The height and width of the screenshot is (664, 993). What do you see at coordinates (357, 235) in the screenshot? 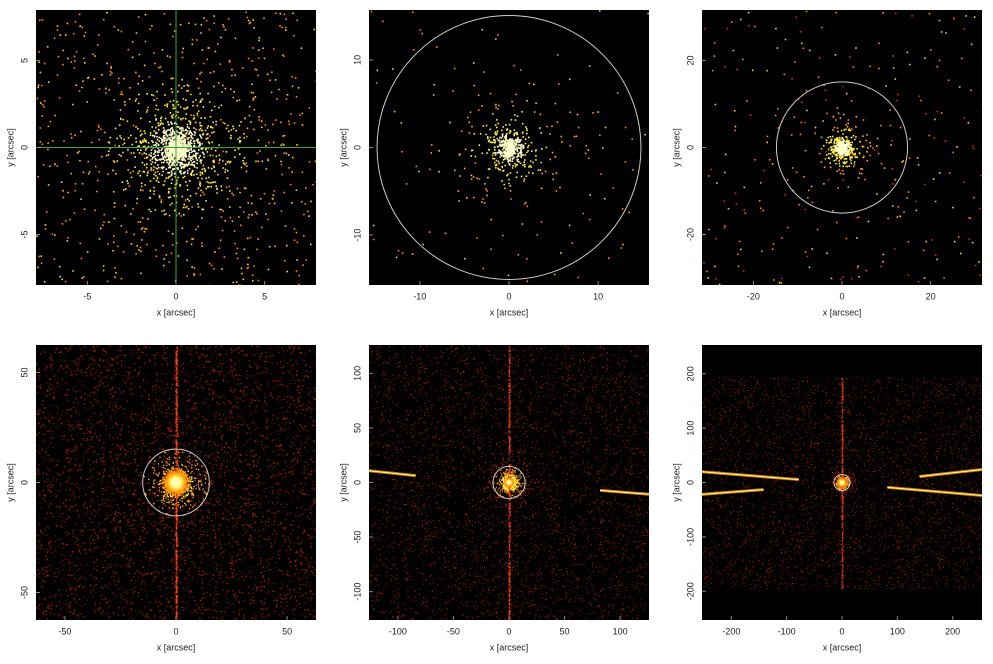
I see `y-tick-label: -10` at bounding box center [357, 235].